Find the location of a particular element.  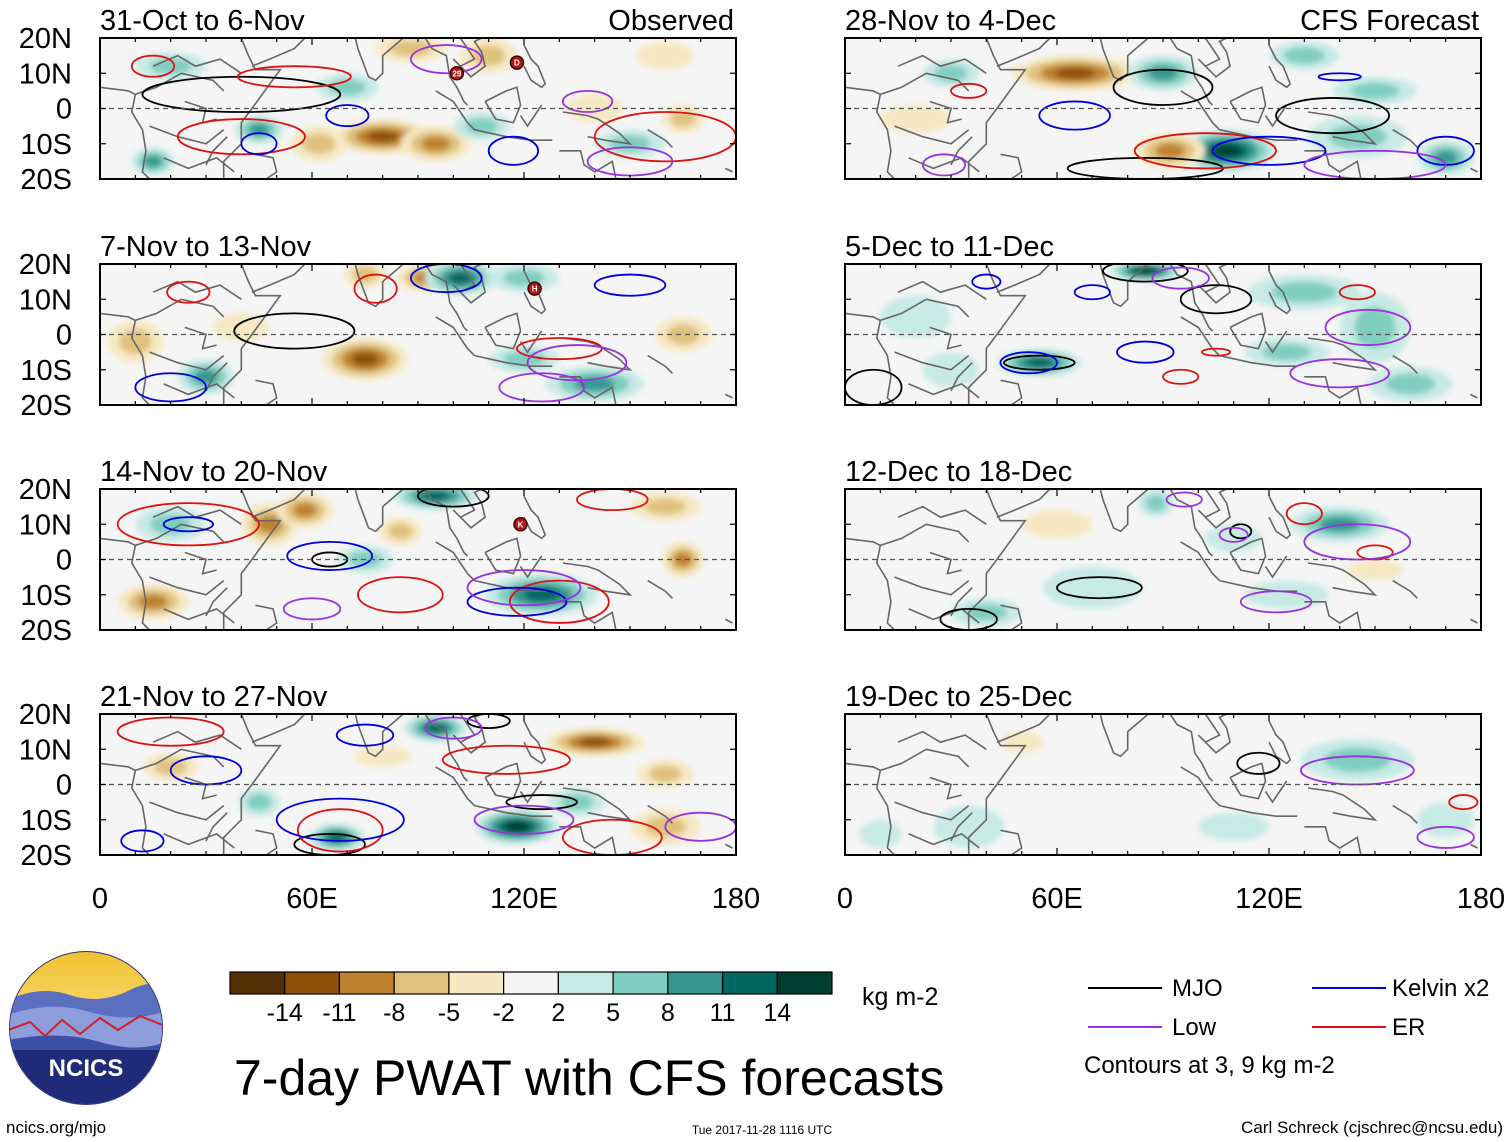

panel-title: 31-Oct to 6-Nov is located at coordinates (202, 21).